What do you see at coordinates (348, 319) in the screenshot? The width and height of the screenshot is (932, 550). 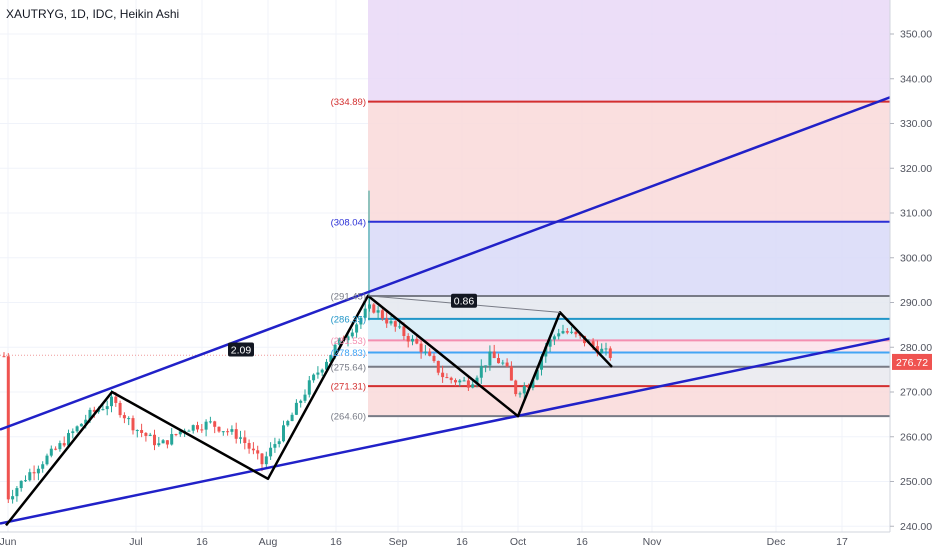 I see `fib-level-label: (286.35)` at bounding box center [348, 319].